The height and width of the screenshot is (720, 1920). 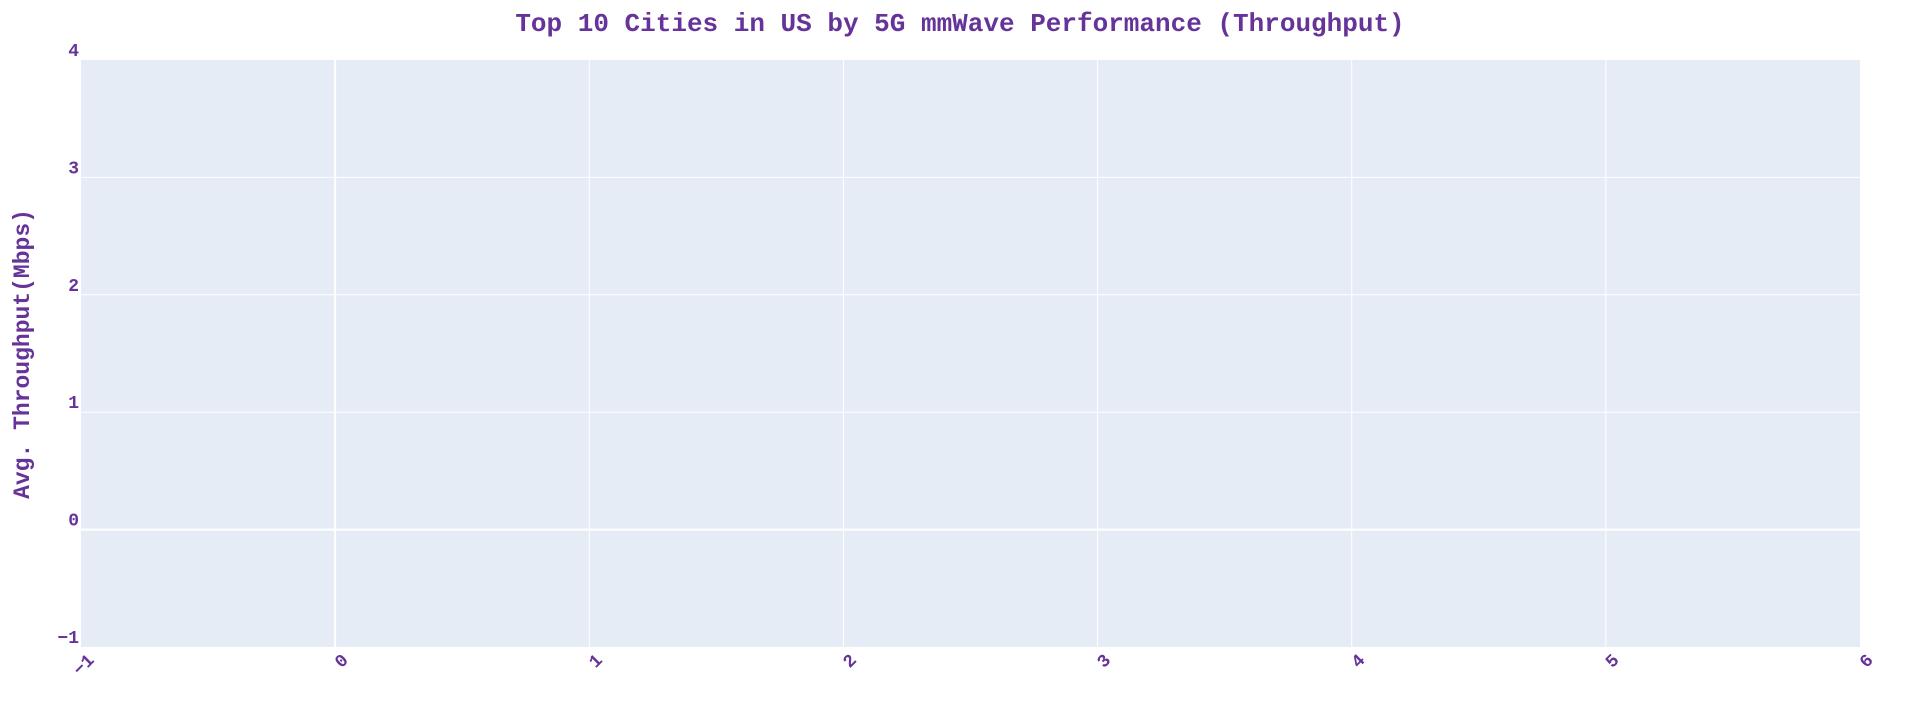 What do you see at coordinates (1867, 662) in the screenshot?
I see `x-tick-label: 6` at bounding box center [1867, 662].